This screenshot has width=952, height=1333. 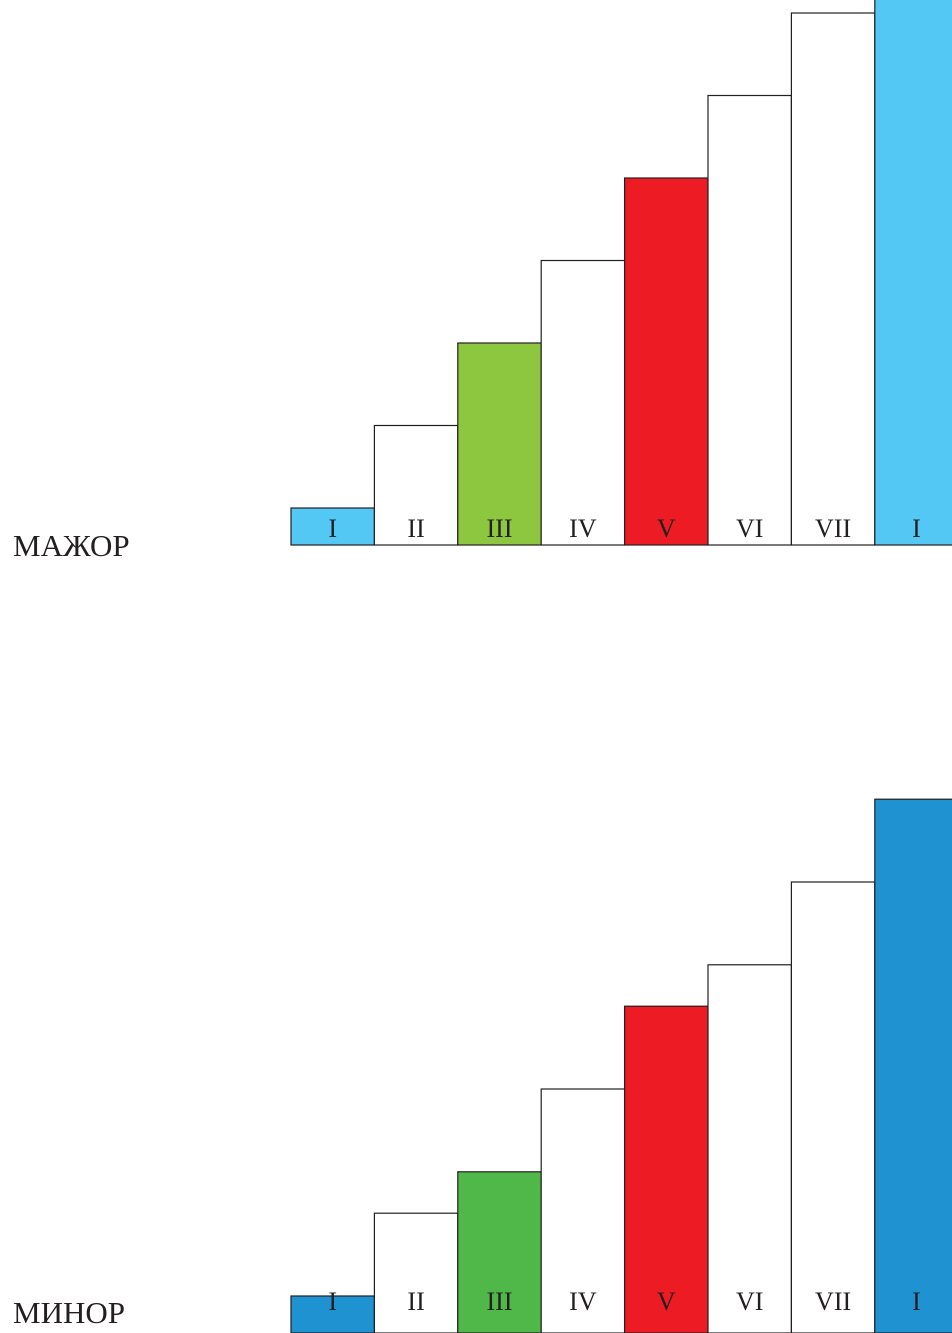 What do you see at coordinates (415, 528) in the screenshot?
I see `major-degree-2-label: II` at bounding box center [415, 528].